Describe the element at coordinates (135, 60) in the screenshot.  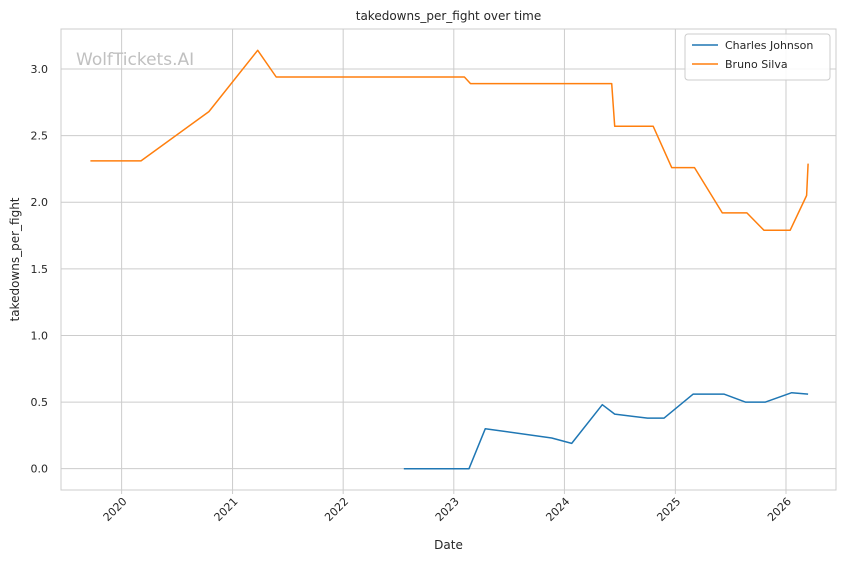
I see `watermark-text: WolfTickets.AI` at that location.